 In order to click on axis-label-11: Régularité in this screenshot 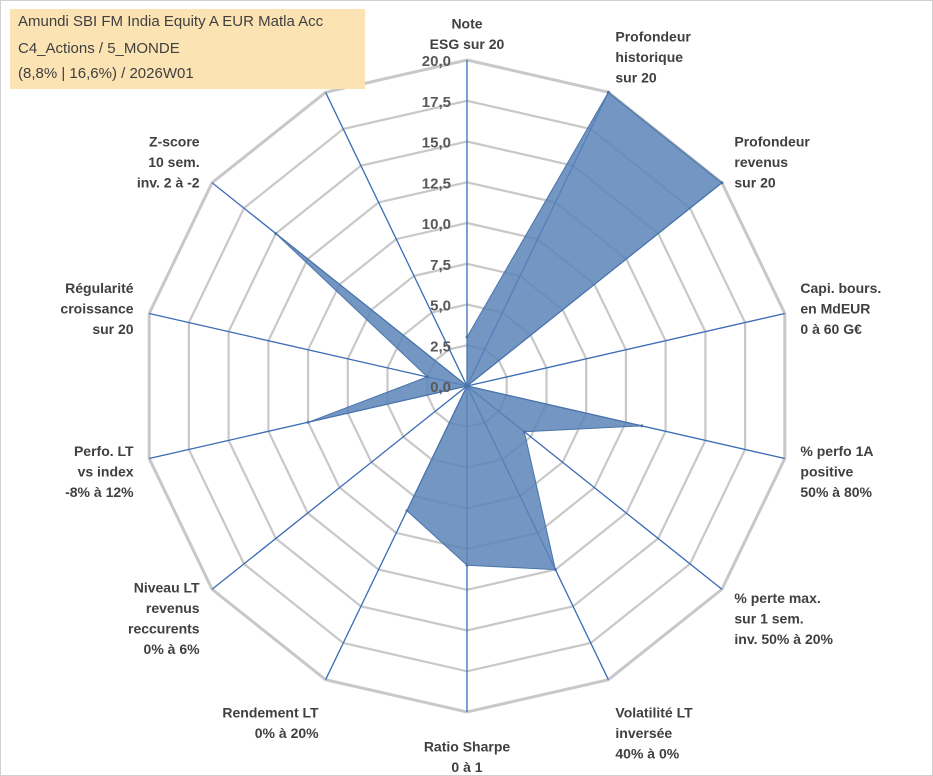, I will do `click(99, 288)`.